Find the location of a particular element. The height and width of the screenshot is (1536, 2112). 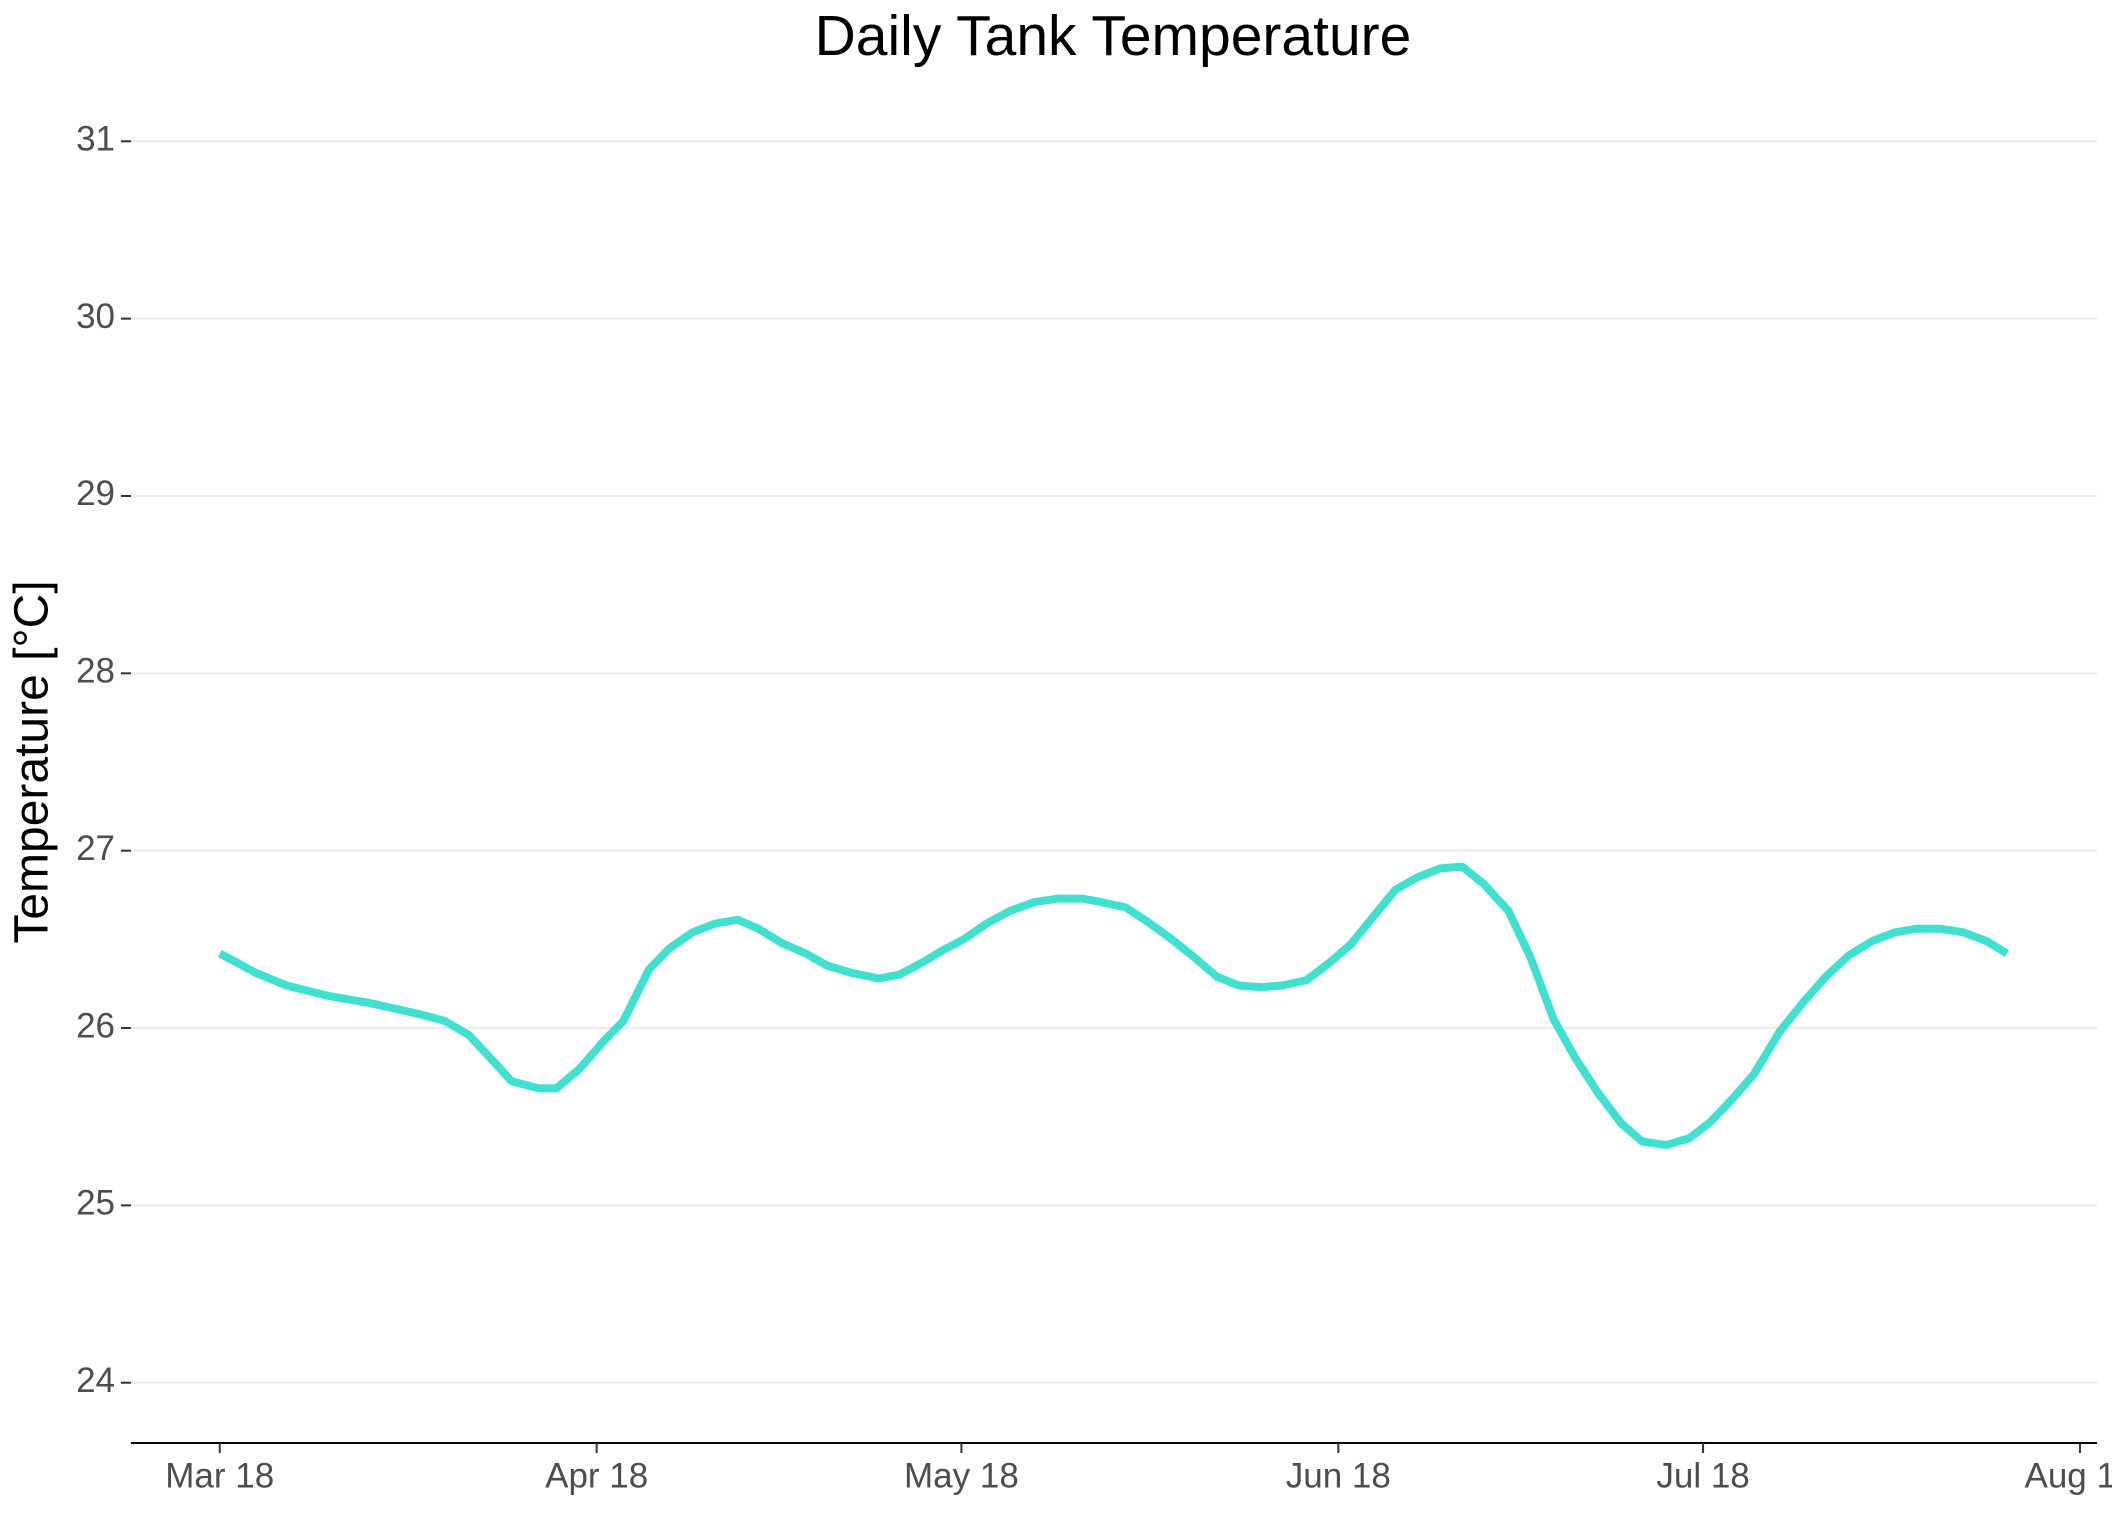

y-tick-label: 31 is located at coordinates (95, 139).